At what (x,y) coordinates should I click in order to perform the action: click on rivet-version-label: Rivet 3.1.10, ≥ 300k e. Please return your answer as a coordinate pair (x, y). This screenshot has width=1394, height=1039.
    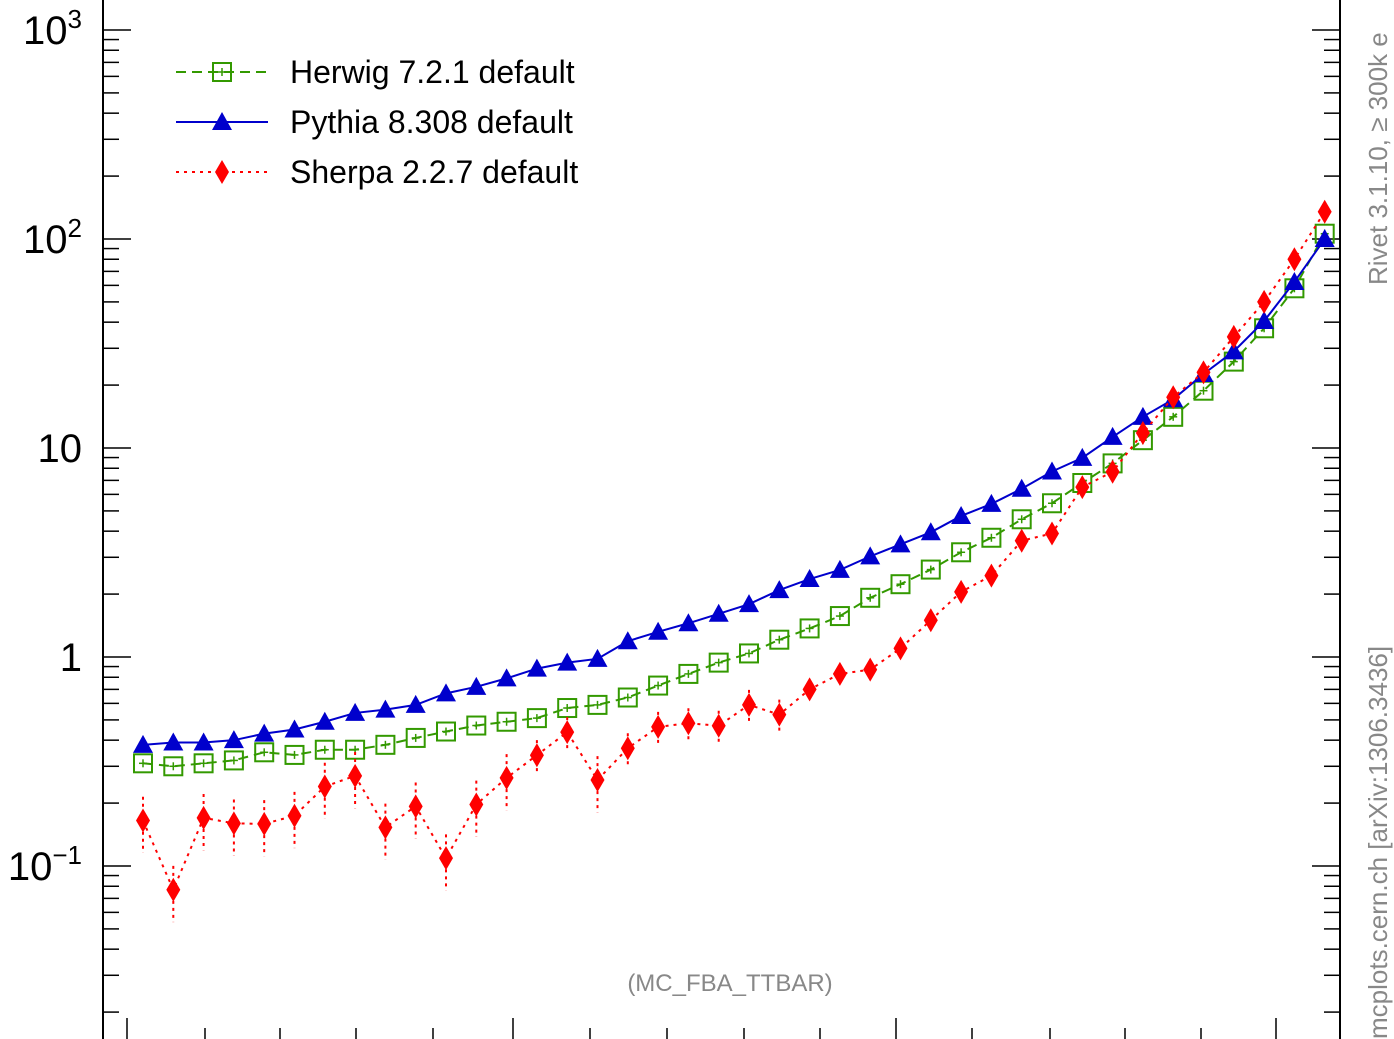
    Looking at the image, I should click on (1378, 158).